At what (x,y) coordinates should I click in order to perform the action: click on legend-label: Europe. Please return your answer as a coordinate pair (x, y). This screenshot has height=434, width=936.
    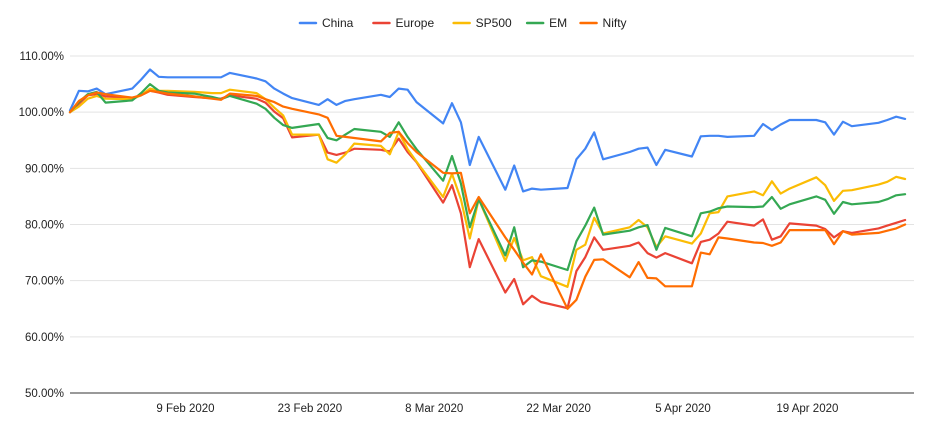
    Looking at the image, I should click on (414, 23).